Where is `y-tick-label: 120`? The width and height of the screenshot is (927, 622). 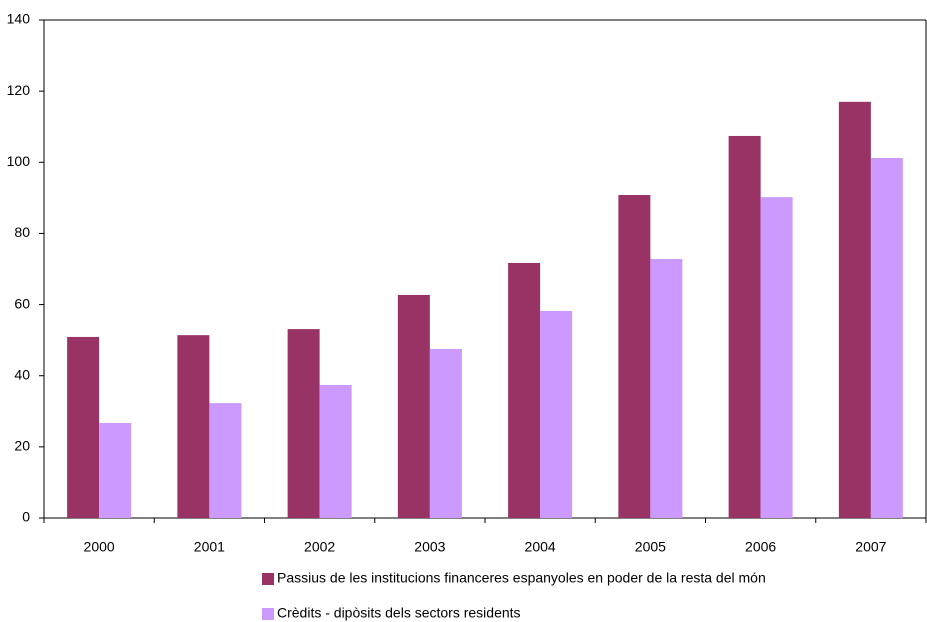
y-tick-label: 120 is located at coordinates (19, 90).